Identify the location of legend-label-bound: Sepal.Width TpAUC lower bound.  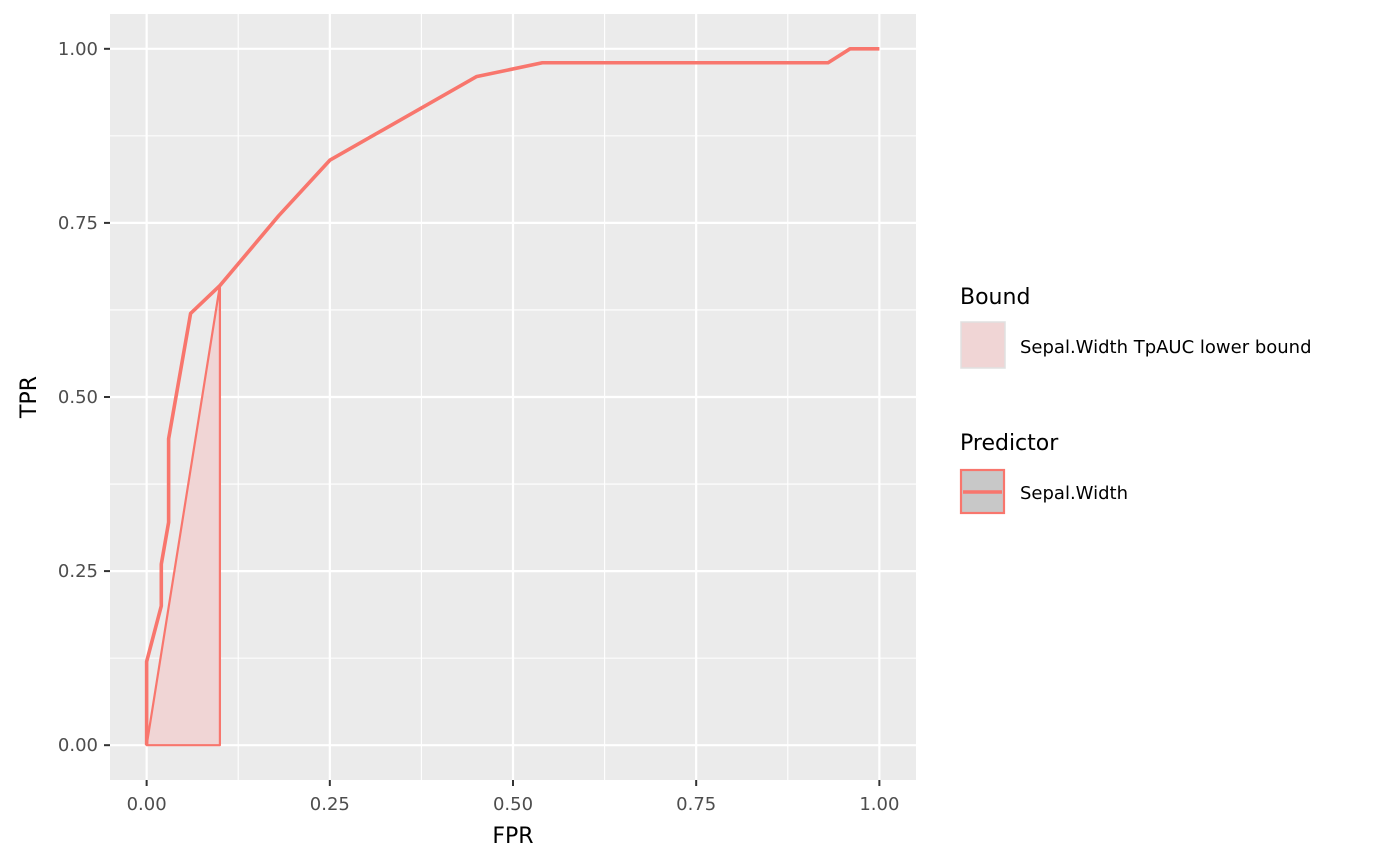
(1166, 347).